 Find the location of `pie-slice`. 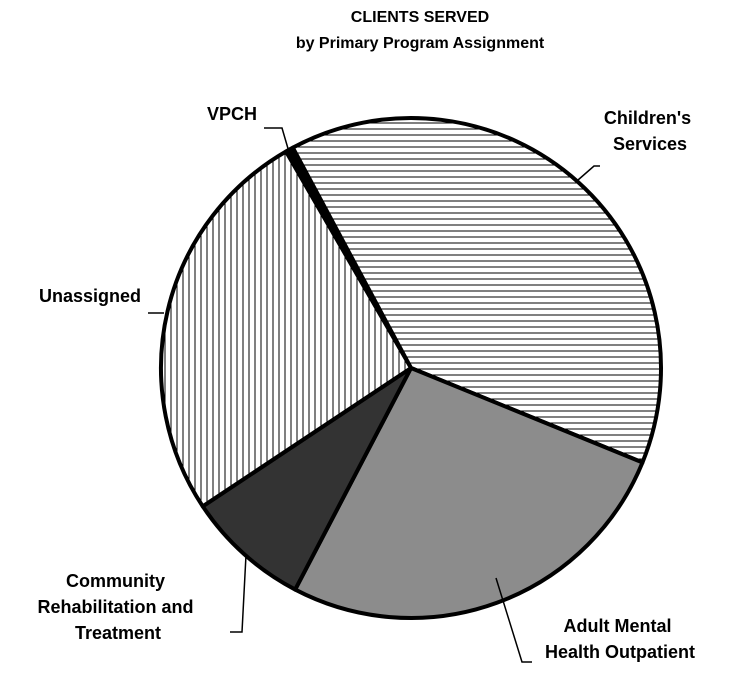

pie-slice is located at coordinates (306, 479).